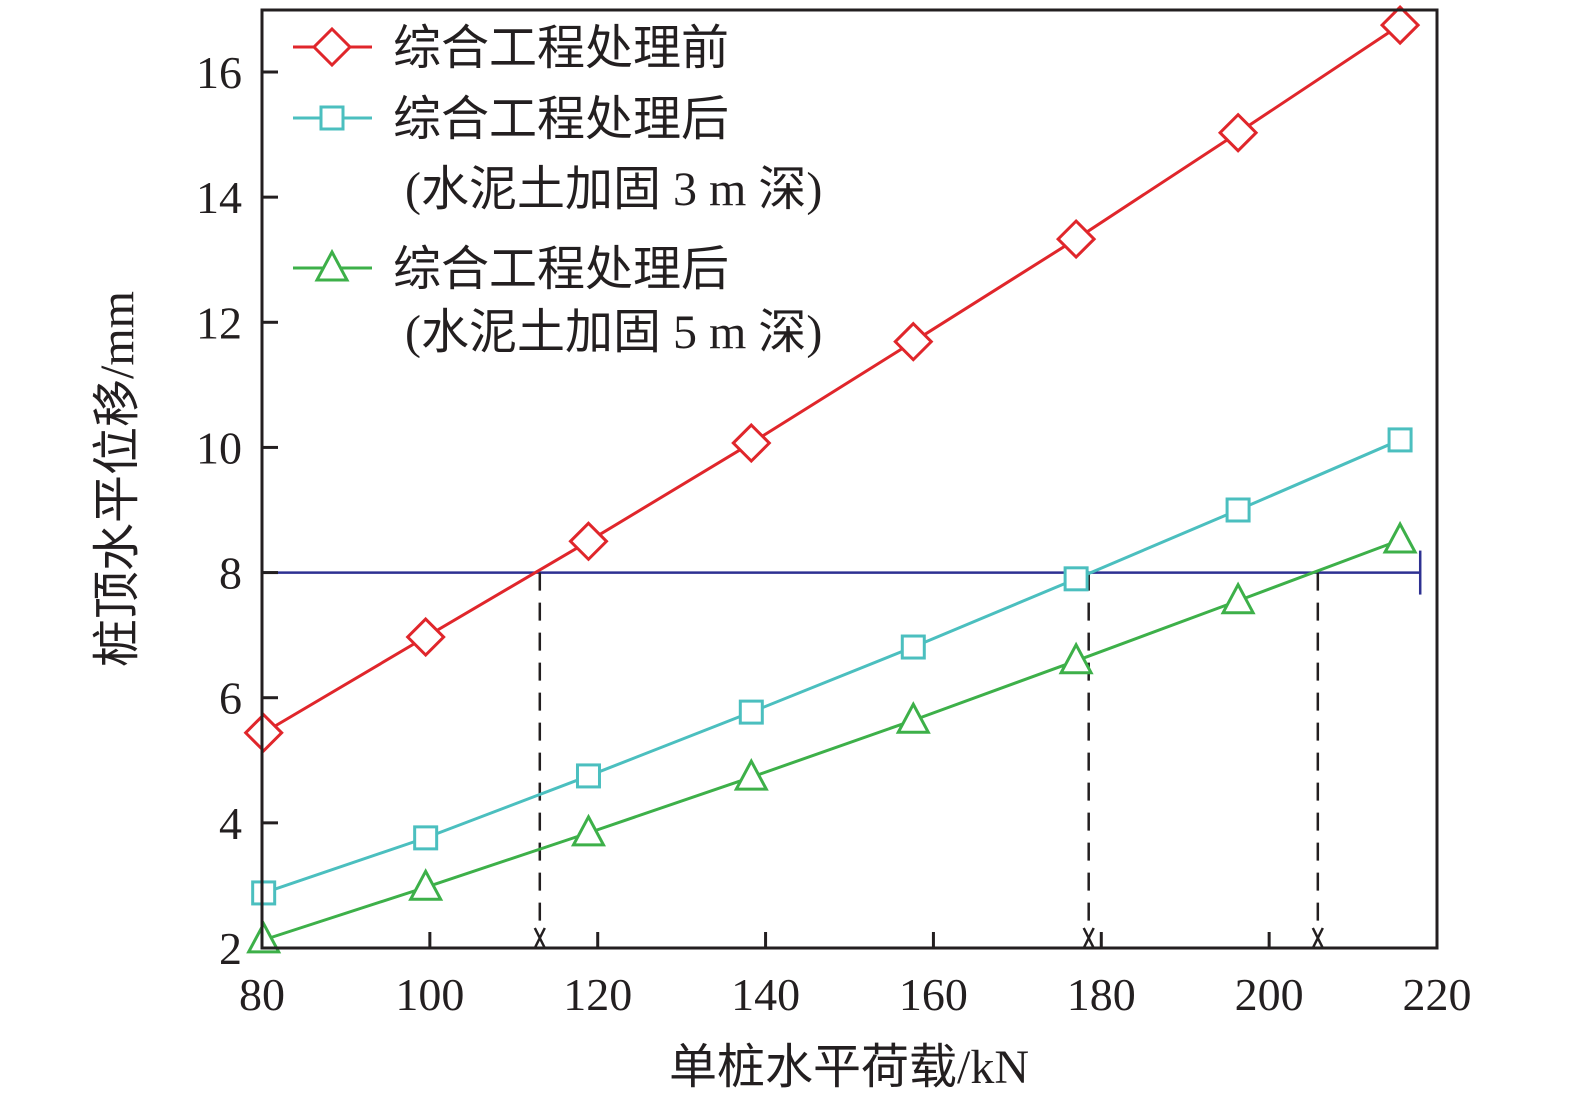  I want to click on x-tick-label: 160, so click(933, 994).